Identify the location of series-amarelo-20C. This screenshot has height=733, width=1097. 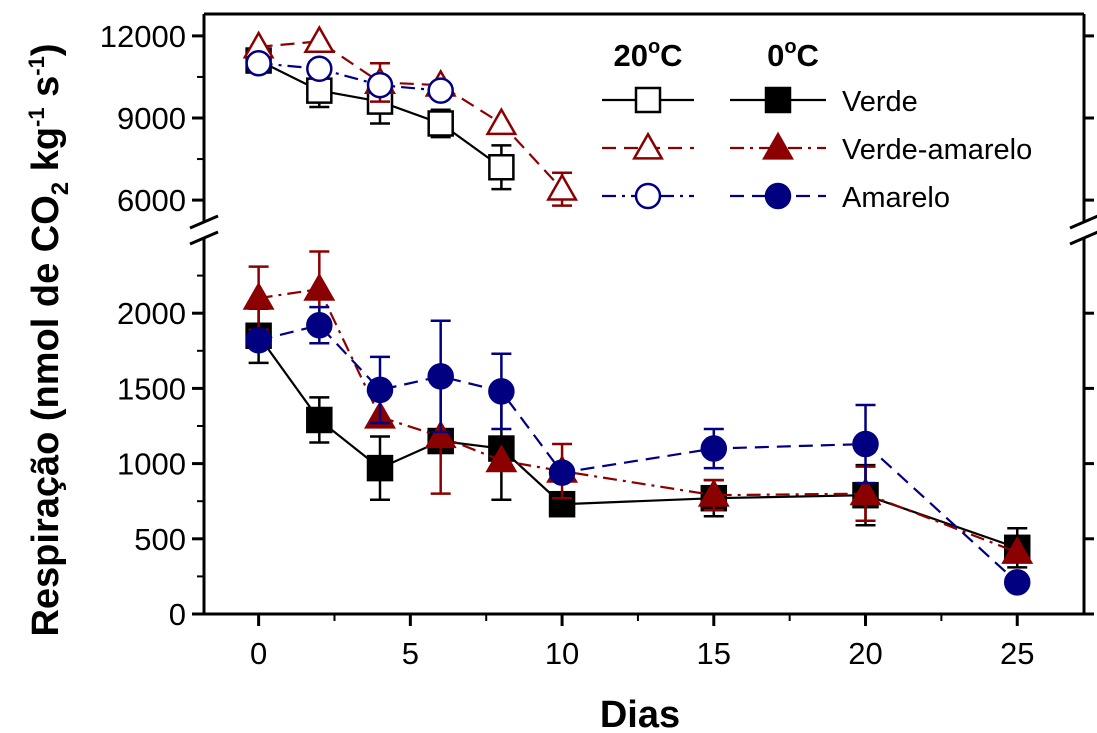
(349, 77).